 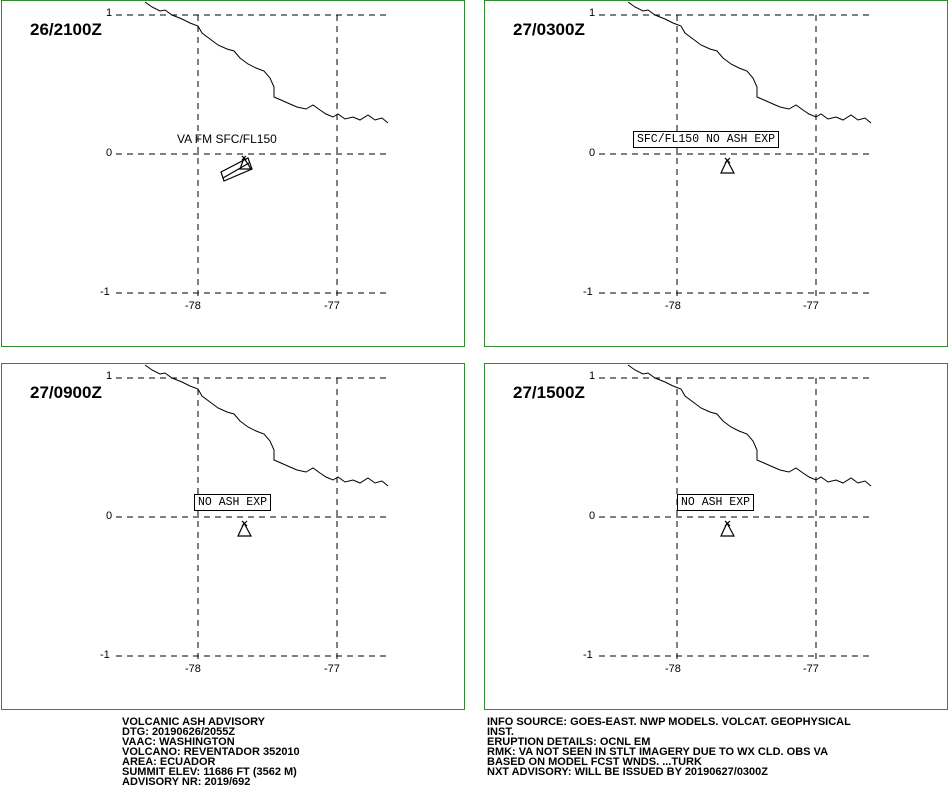 I want to click on advisory-line: DTG: 20190626/2055Z, so click(x=179, y=732).